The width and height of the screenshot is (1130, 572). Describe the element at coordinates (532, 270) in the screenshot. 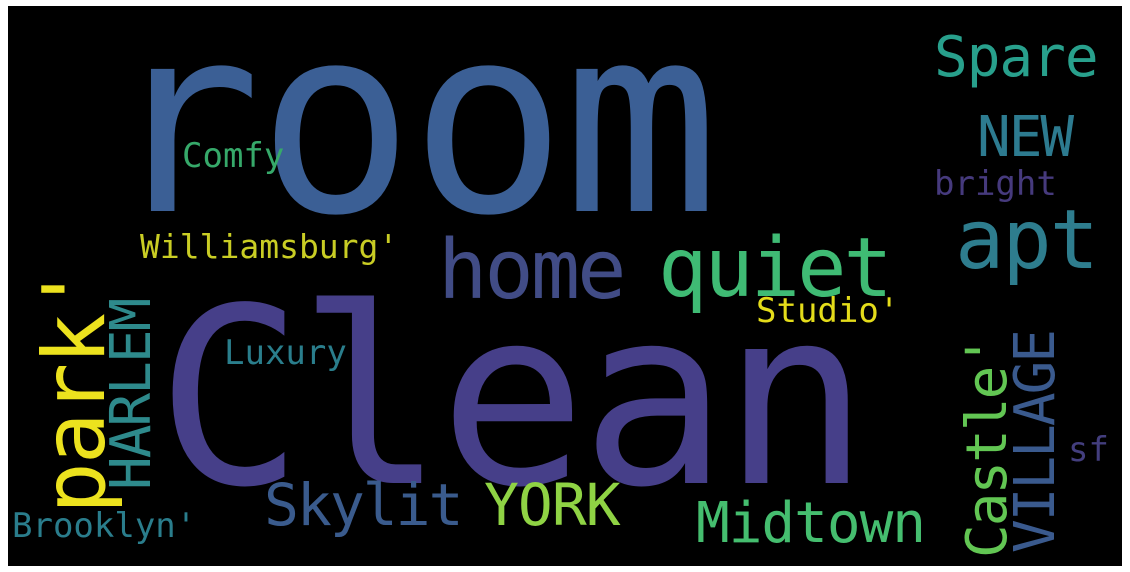

I see `word-home: home` at that location.